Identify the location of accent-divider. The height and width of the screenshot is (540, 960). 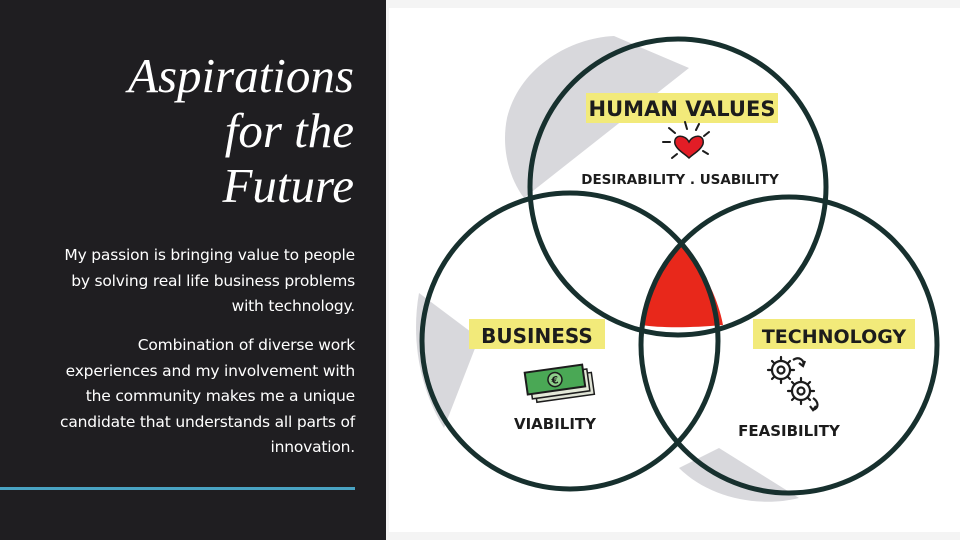
(177, 488).